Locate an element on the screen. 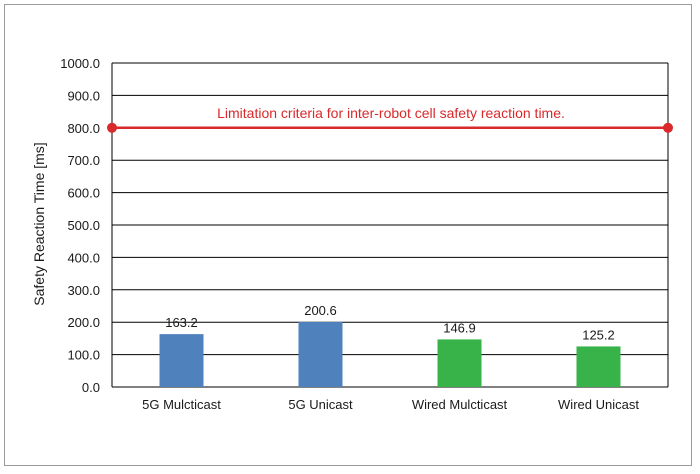 This screenshot has height=474, width=700. y-tick-label: 100.0 is located at coordinates (83, 355).